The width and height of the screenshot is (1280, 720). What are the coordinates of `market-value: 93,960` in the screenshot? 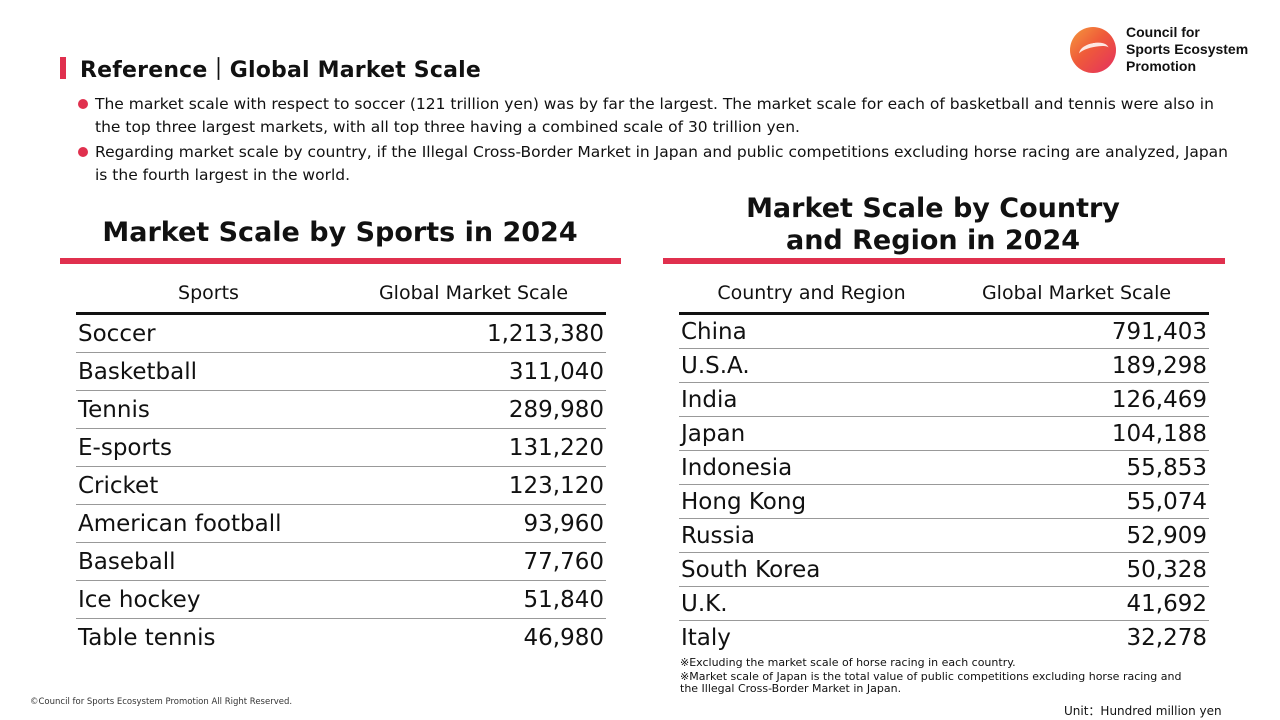 It's located at (473, 523).